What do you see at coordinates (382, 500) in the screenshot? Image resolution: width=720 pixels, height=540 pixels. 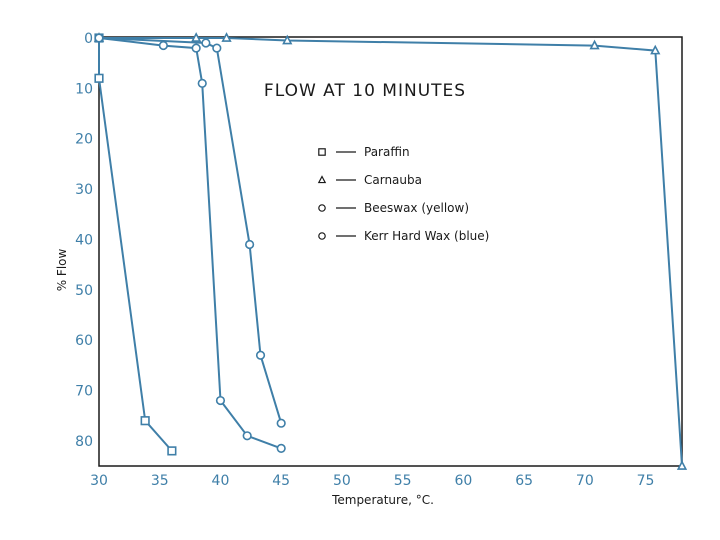 I see `x-axis-title: Temperature, °C.` at bounding box center [382, 500].